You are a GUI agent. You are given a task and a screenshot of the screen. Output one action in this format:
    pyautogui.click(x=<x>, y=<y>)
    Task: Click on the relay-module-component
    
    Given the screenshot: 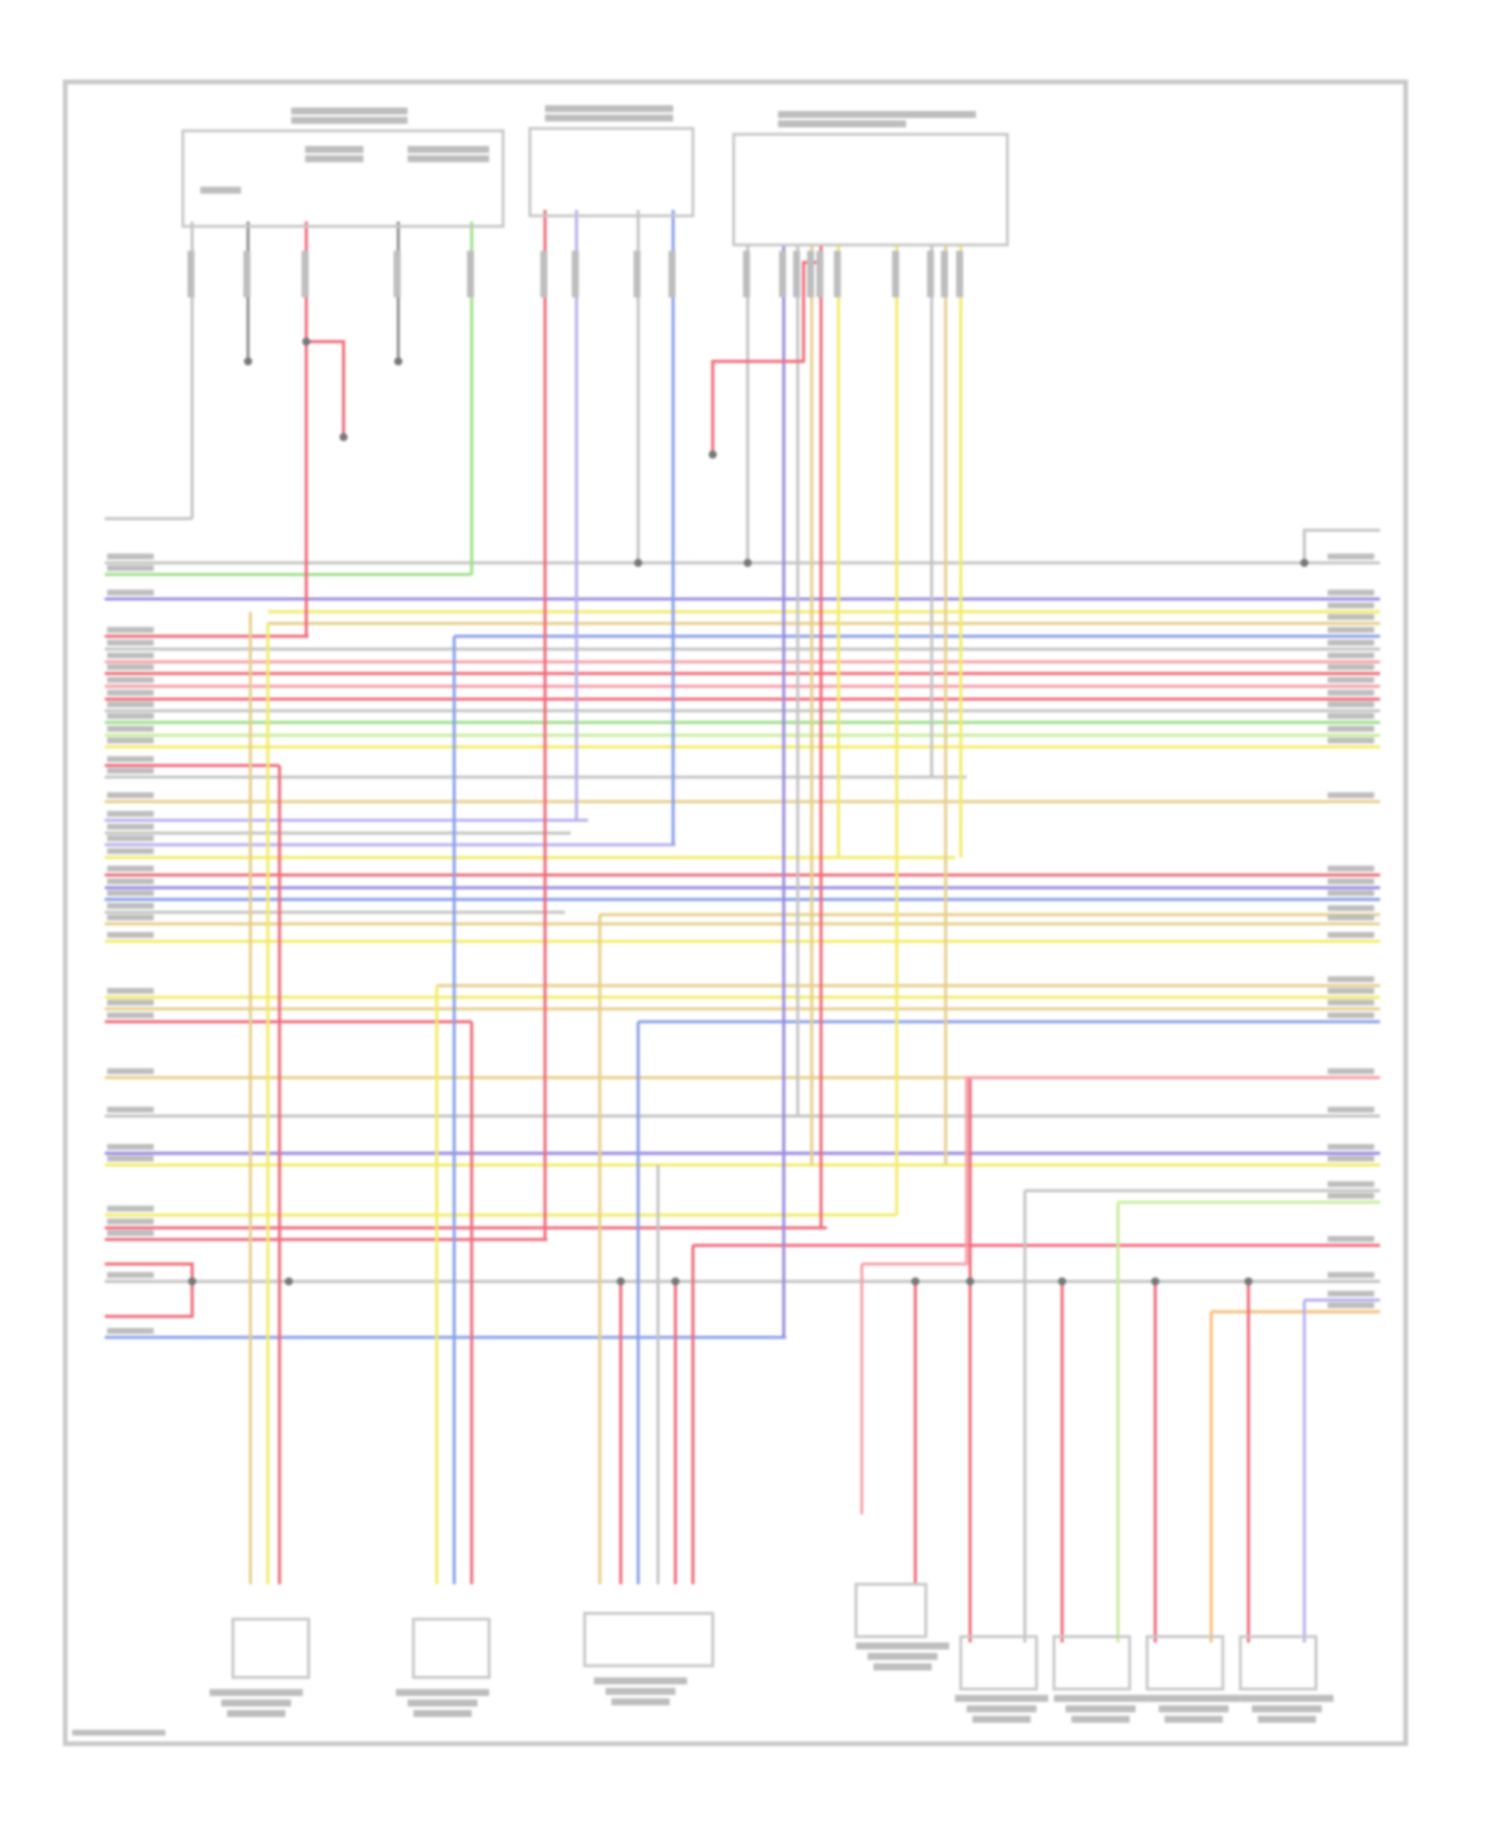 What is the action you would take?
    pyautogui.click(x=870, y=189)
    